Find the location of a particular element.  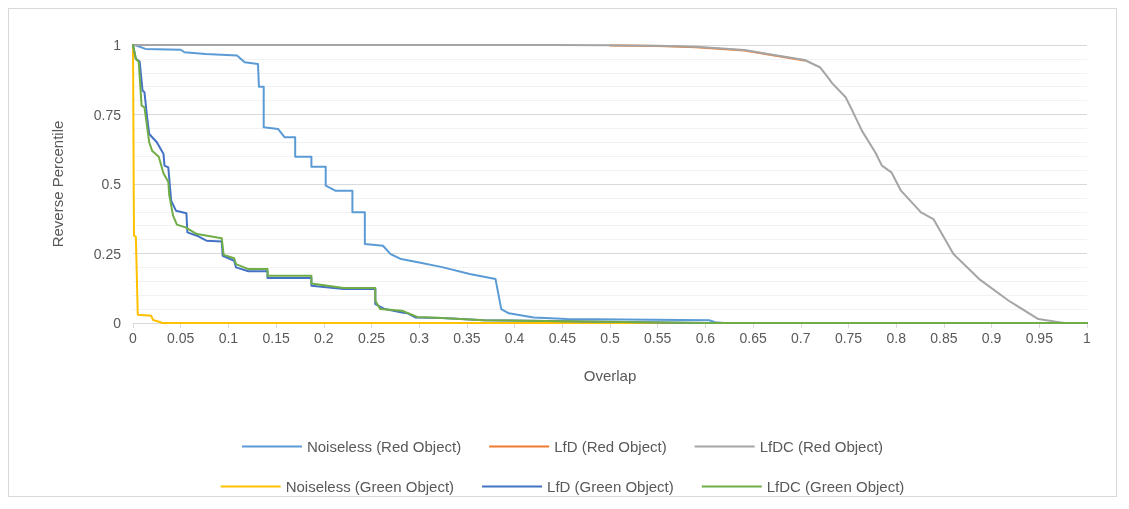

x-tick-label: 0.95 is located at coordinates (1039, 338).